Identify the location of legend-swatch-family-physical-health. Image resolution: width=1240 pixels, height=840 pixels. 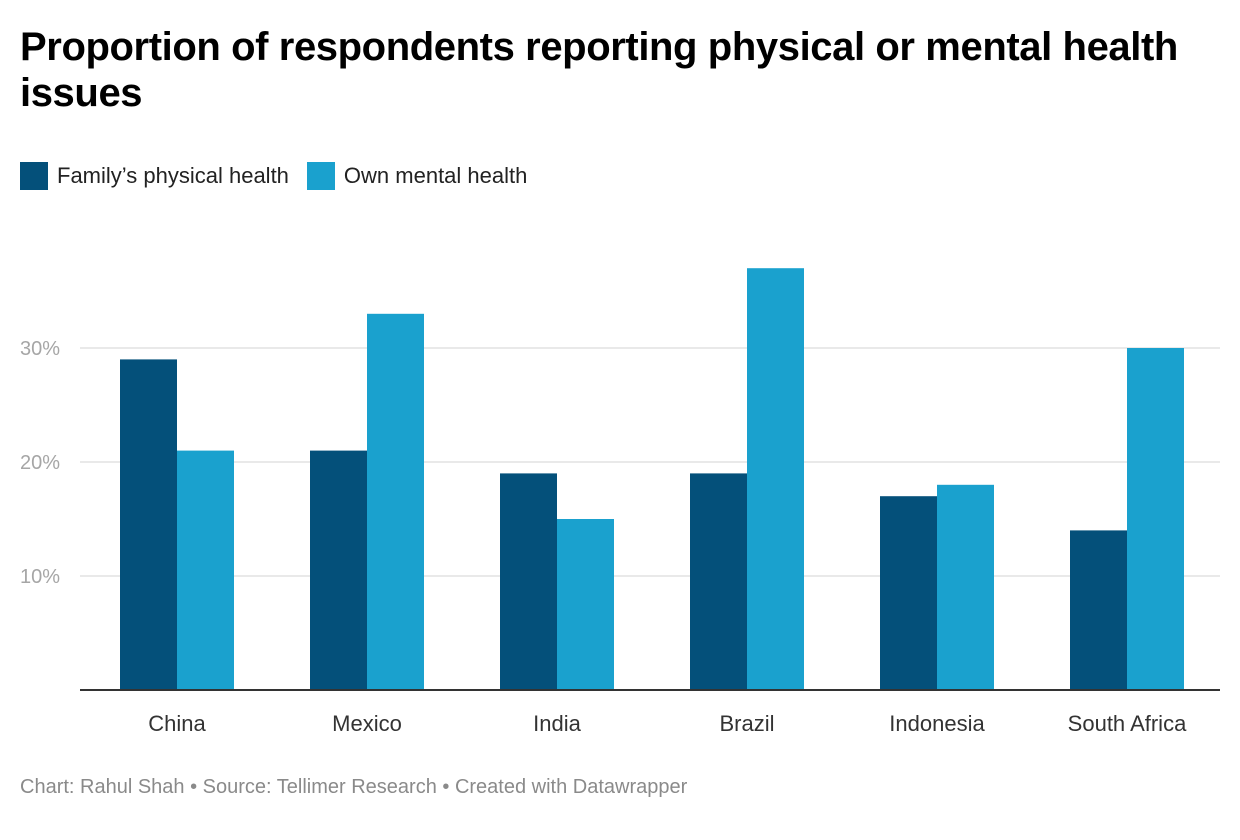
(34, 176).